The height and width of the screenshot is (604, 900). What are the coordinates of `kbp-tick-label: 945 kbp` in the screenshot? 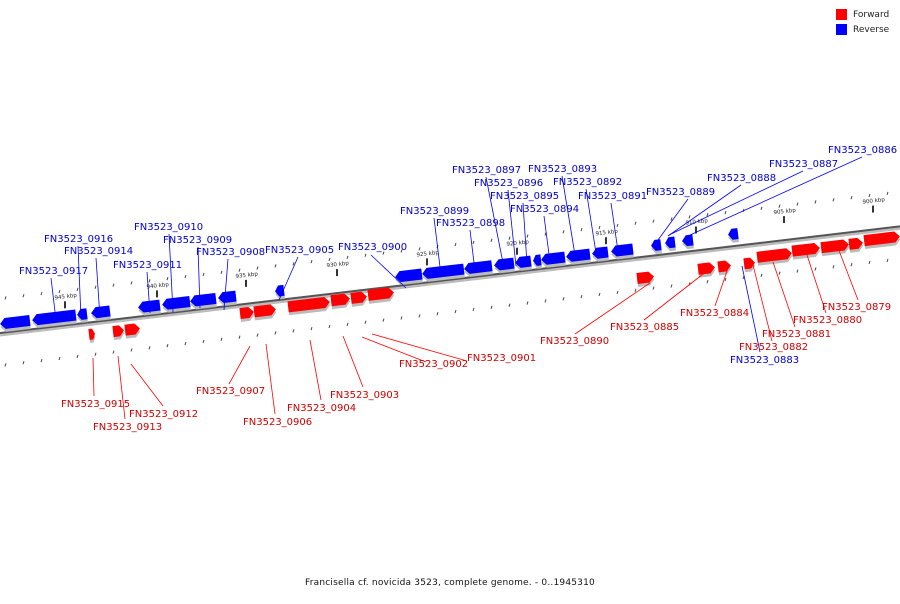 It's located at (65, 297).